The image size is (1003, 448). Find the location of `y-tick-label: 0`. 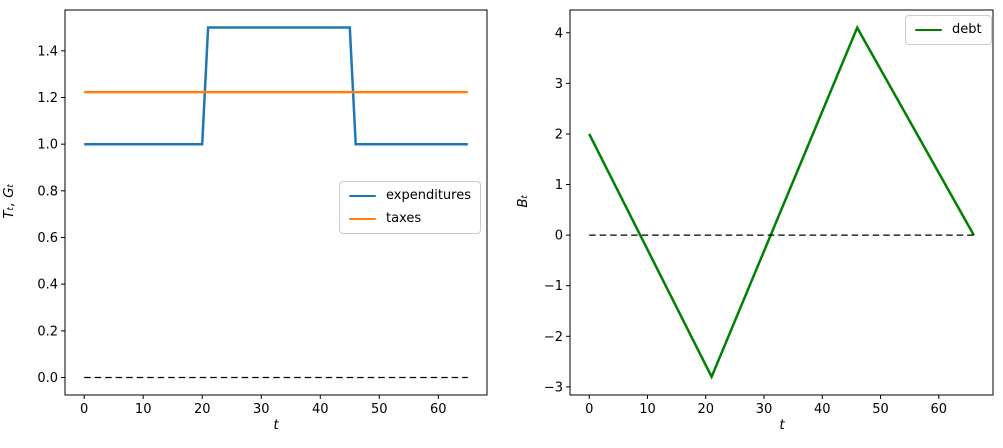

y-tick-label: 0 is located at coordinates (559, 236).